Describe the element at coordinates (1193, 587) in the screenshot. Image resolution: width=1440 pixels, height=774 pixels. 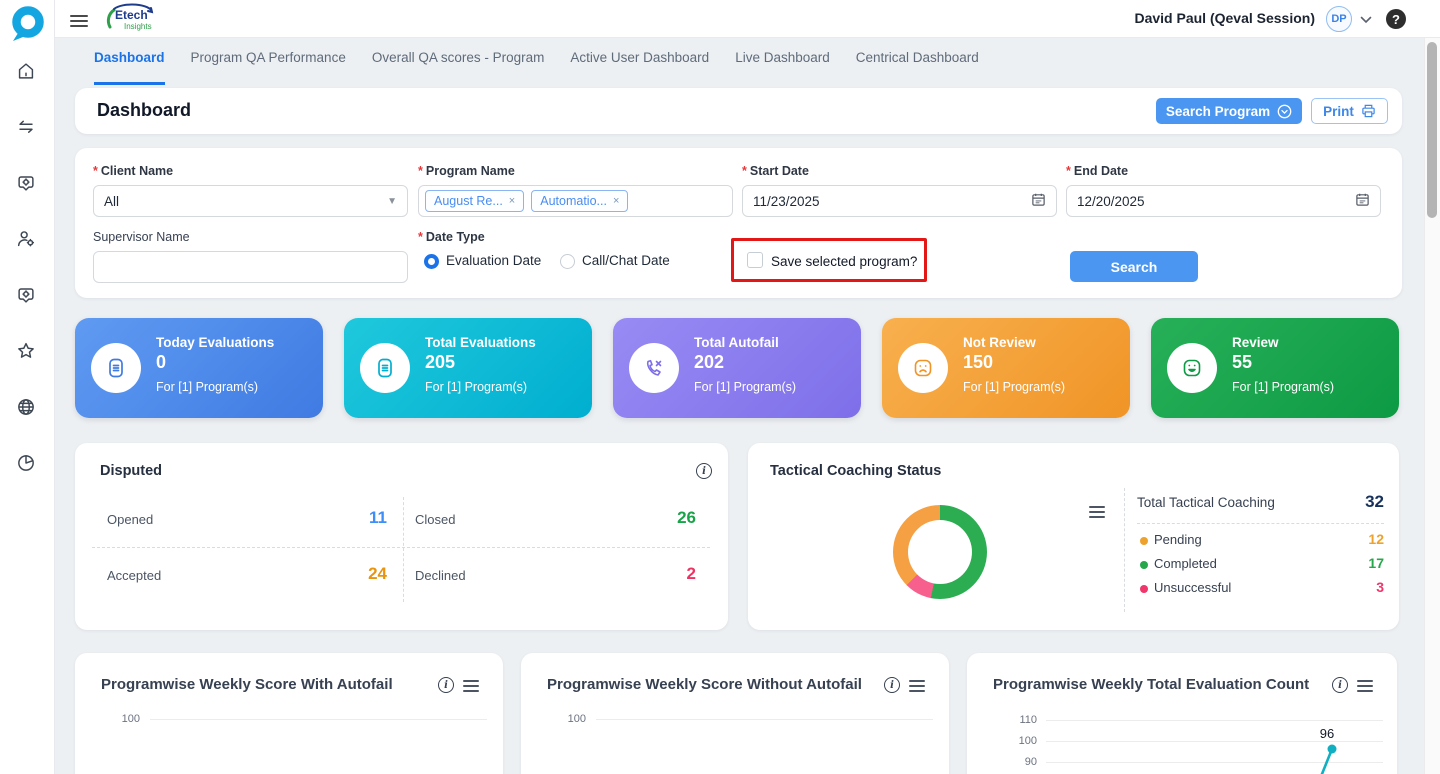
I see `unsuccessful-label: Unsuccessful` at that location.